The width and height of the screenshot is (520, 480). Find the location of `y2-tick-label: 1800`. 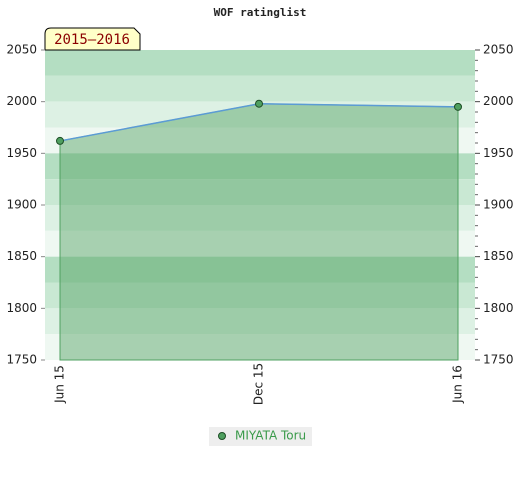

y2-tick-label: 1800 is located at coordinates (498, 308).